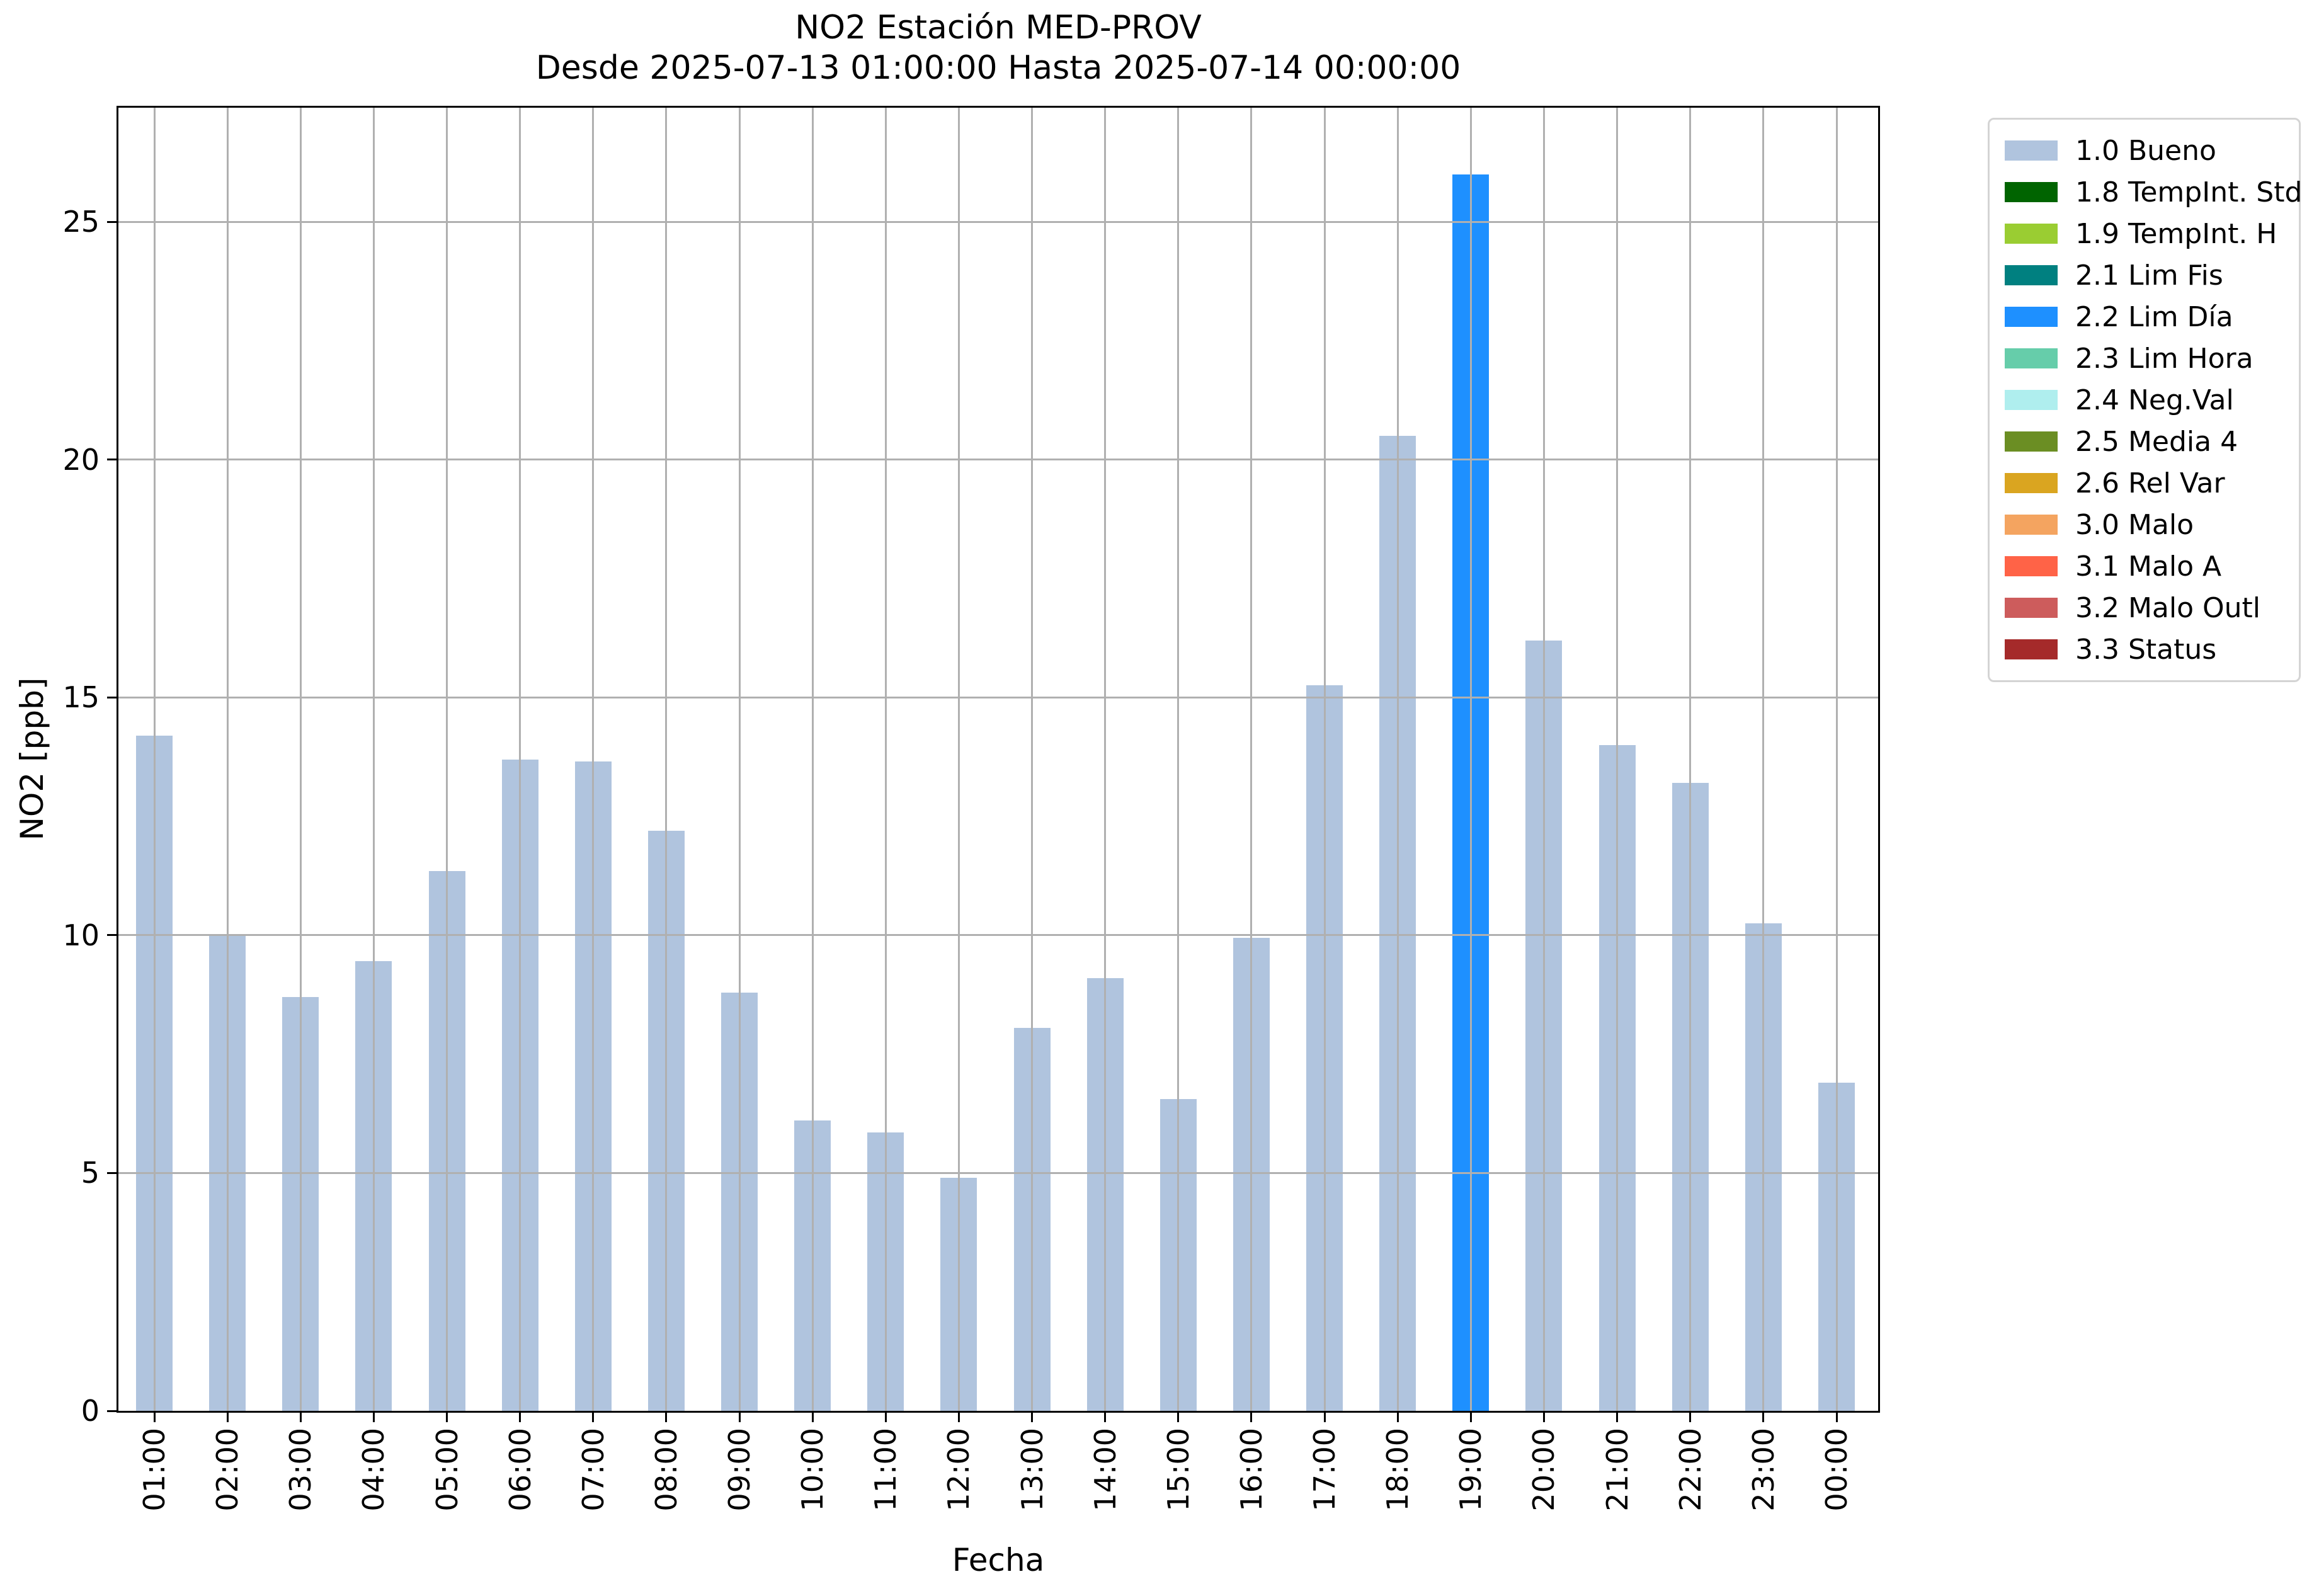 The height and width of the screenshot is (1596, 2319). I want to click on x-tick-label: 05:00, so click(447, 1470).